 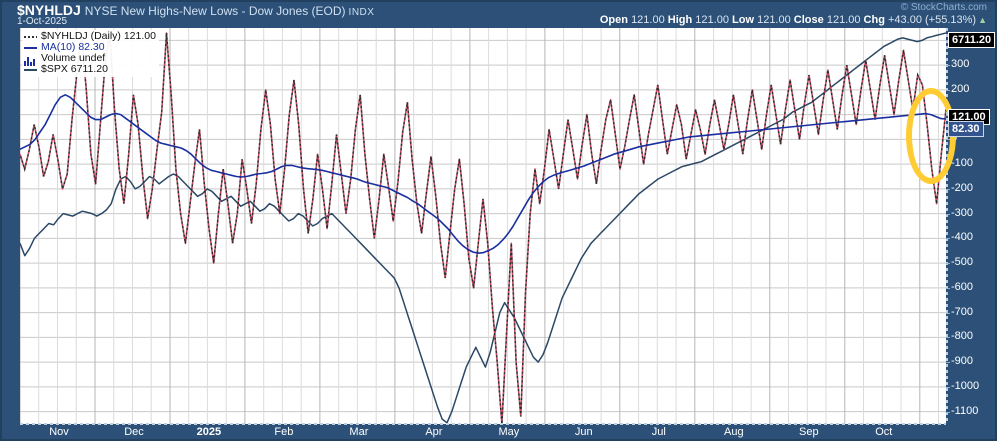 I want to click on low-value: 121.00, so click(x=774, y=20).